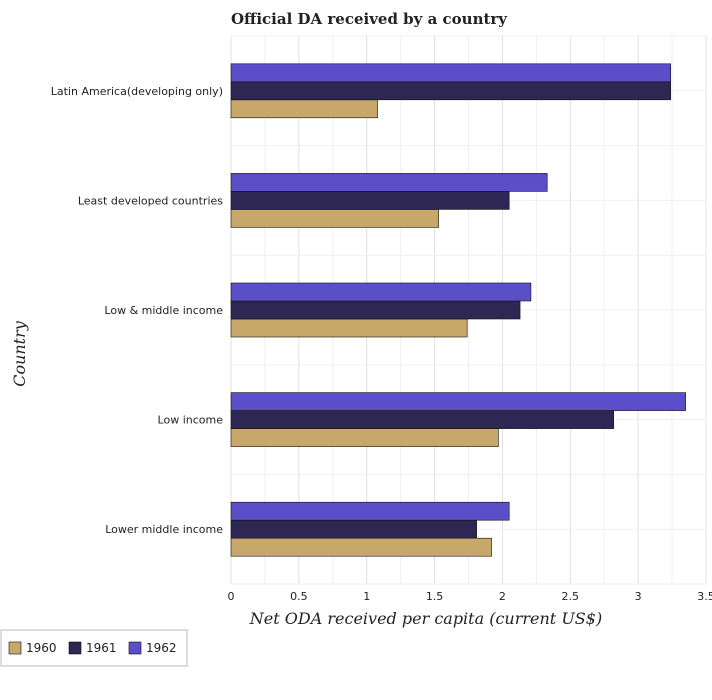  I want to click on legend-label-1960: 1960, so click(41, 648).